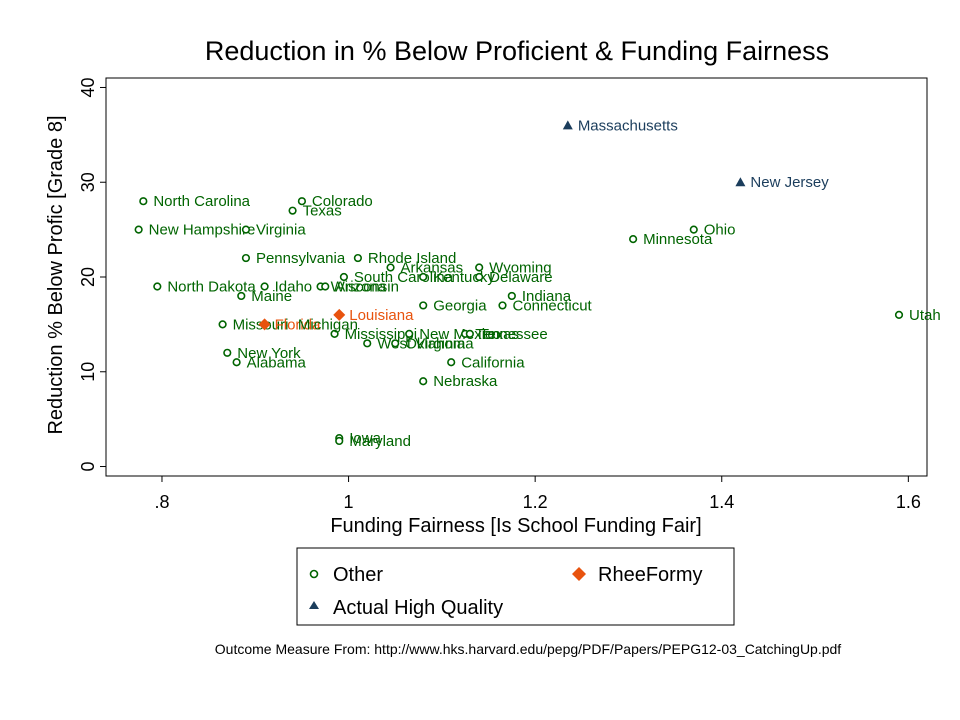  Describe the element at coordinates (439, 343) in the screenshot. I see `data-point-label: Oklahoma` at that location.